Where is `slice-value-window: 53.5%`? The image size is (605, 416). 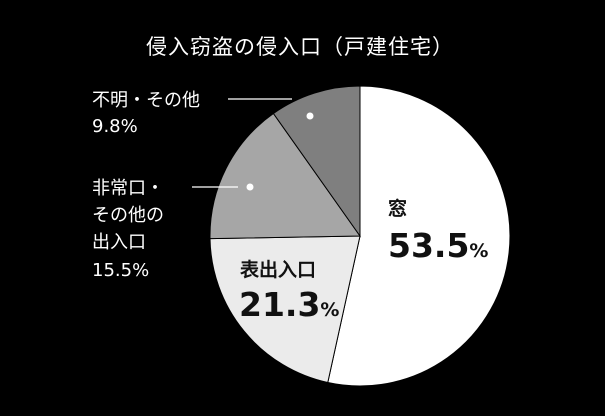 slice-value-window: 53.5% is located at coordinates (438, 245).